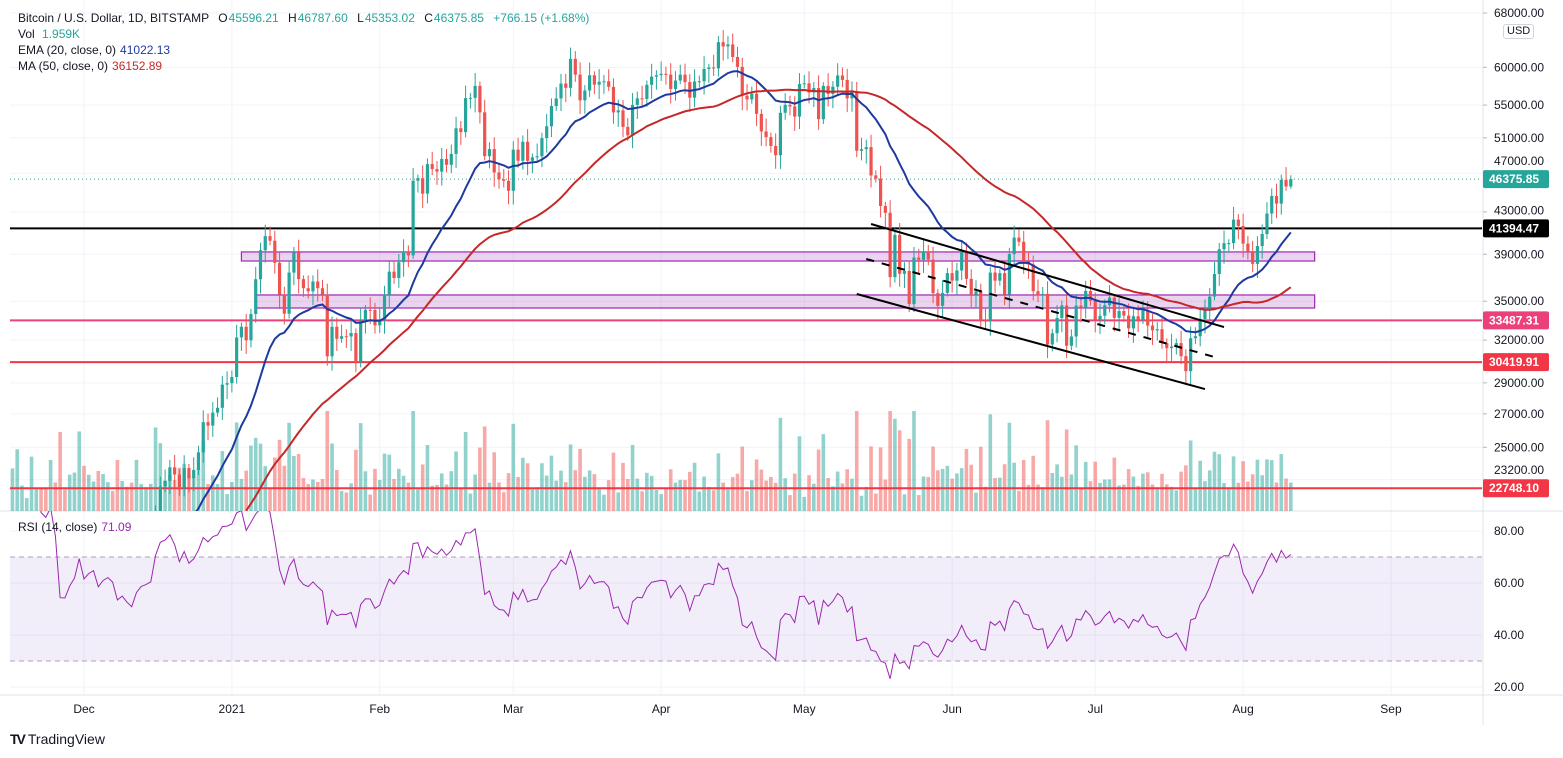  I want to click on rsi-legend: RSI (14, close) 71.09, so click(74, 527).